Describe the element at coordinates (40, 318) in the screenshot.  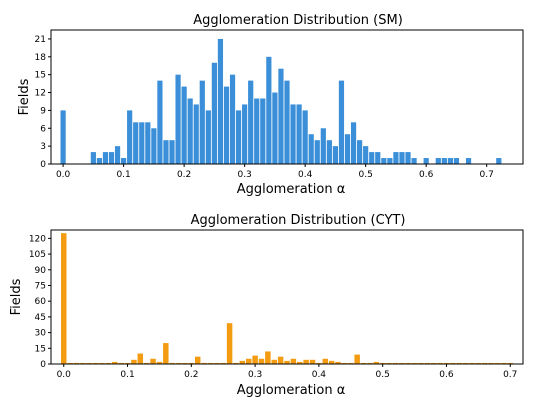
I see `y-tick-label: 45` at that location.